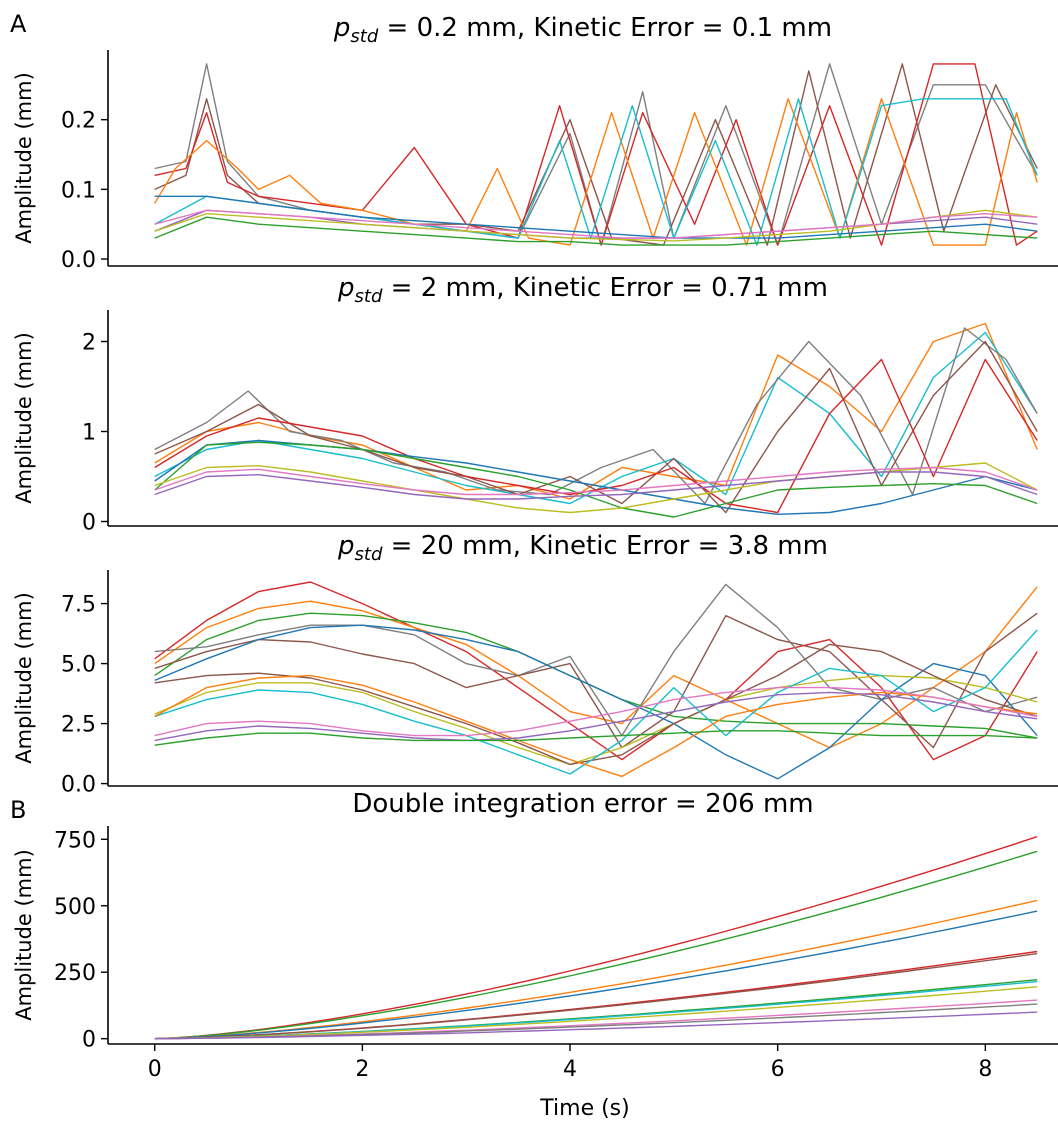 This screenshot has width=1058, height=1124. I want to click on x-tick-label: 6, so click(778, 1069).